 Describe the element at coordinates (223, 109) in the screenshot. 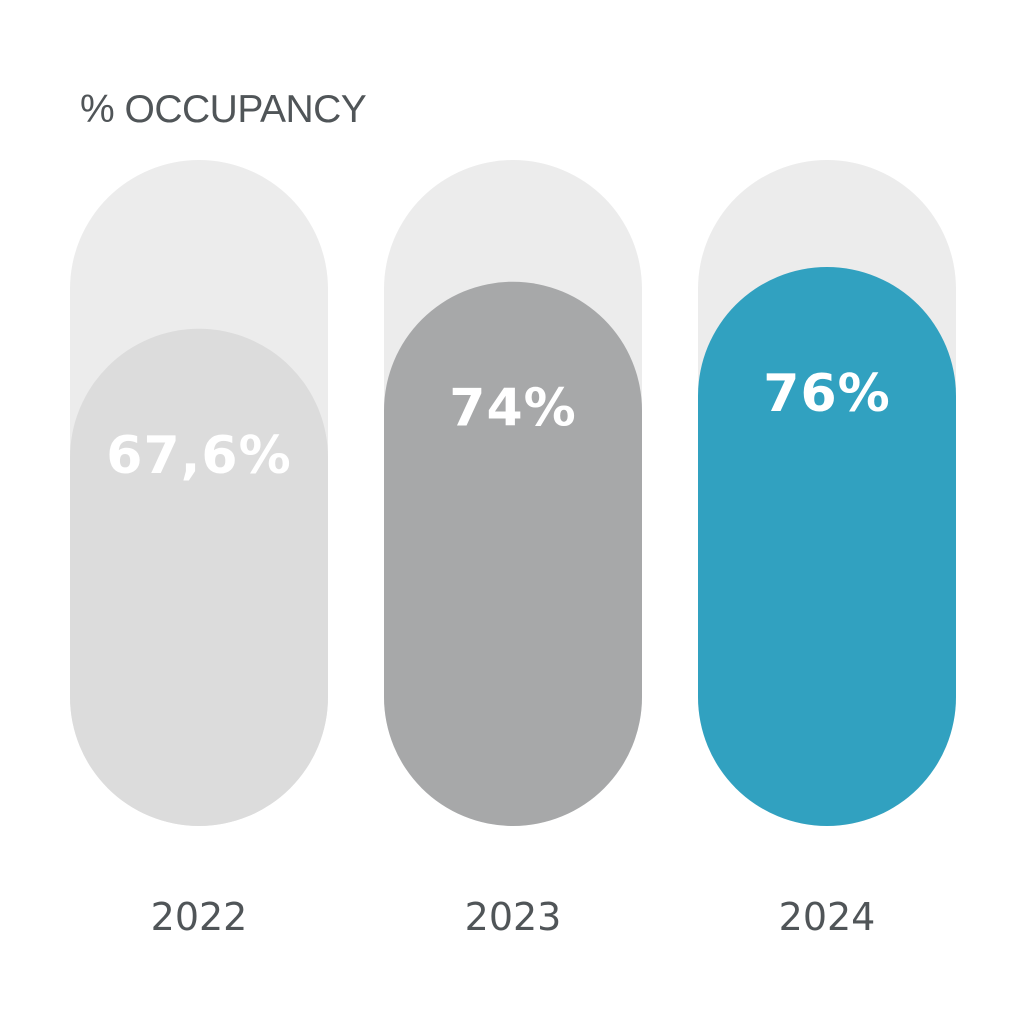

I see `chart-title: % OCCUPANCY` at that location.